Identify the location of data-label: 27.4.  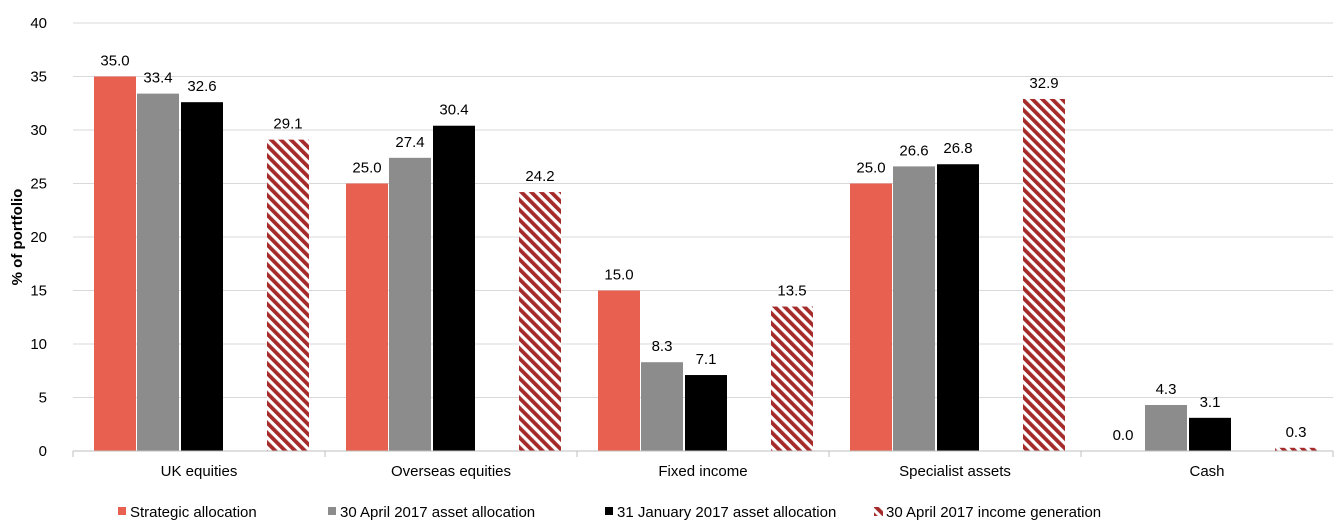
(409, 142).